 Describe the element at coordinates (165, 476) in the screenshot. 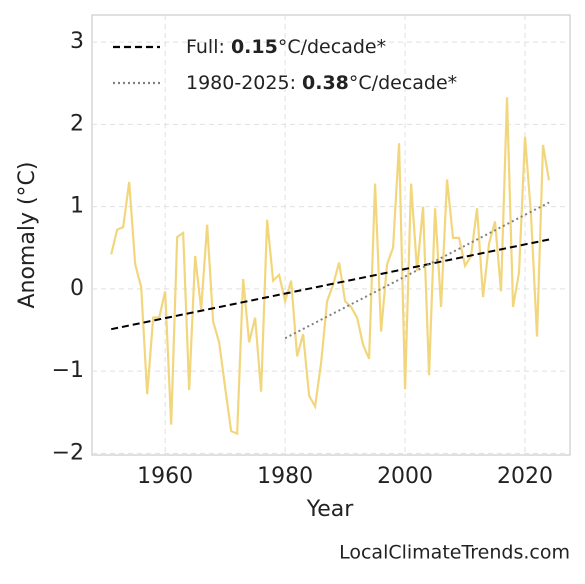

I see `x-tick-label: 1960` at that location.